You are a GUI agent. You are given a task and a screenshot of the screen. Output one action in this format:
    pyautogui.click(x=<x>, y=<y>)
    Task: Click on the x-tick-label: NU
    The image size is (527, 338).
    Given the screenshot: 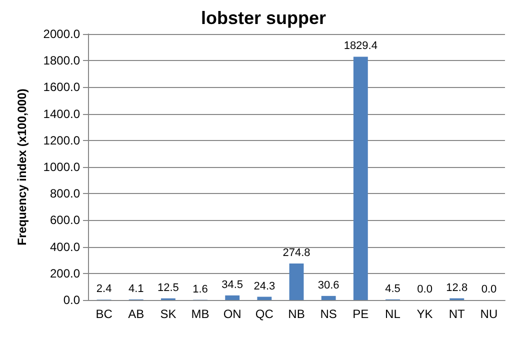 What is the action you would take?
    pyautogui.click(x=489, y=314)
    